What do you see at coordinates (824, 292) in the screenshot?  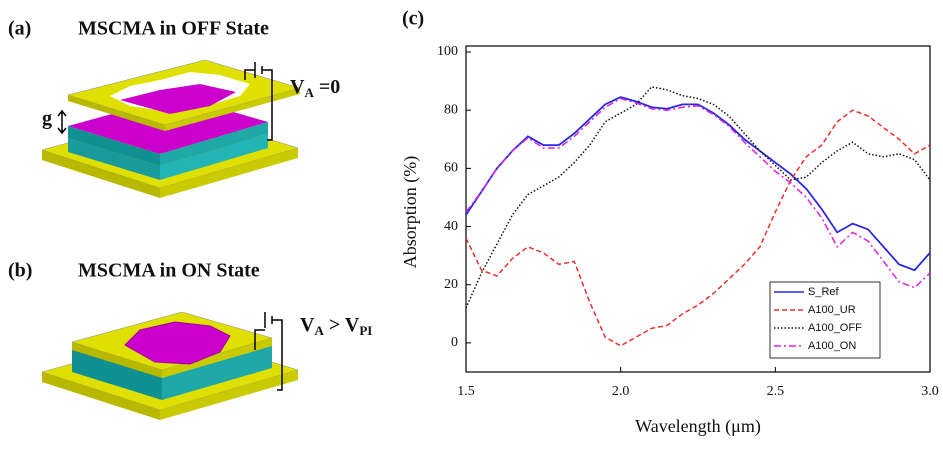 I see `legend-label: S_Ref` at bounding box center [824, 292].